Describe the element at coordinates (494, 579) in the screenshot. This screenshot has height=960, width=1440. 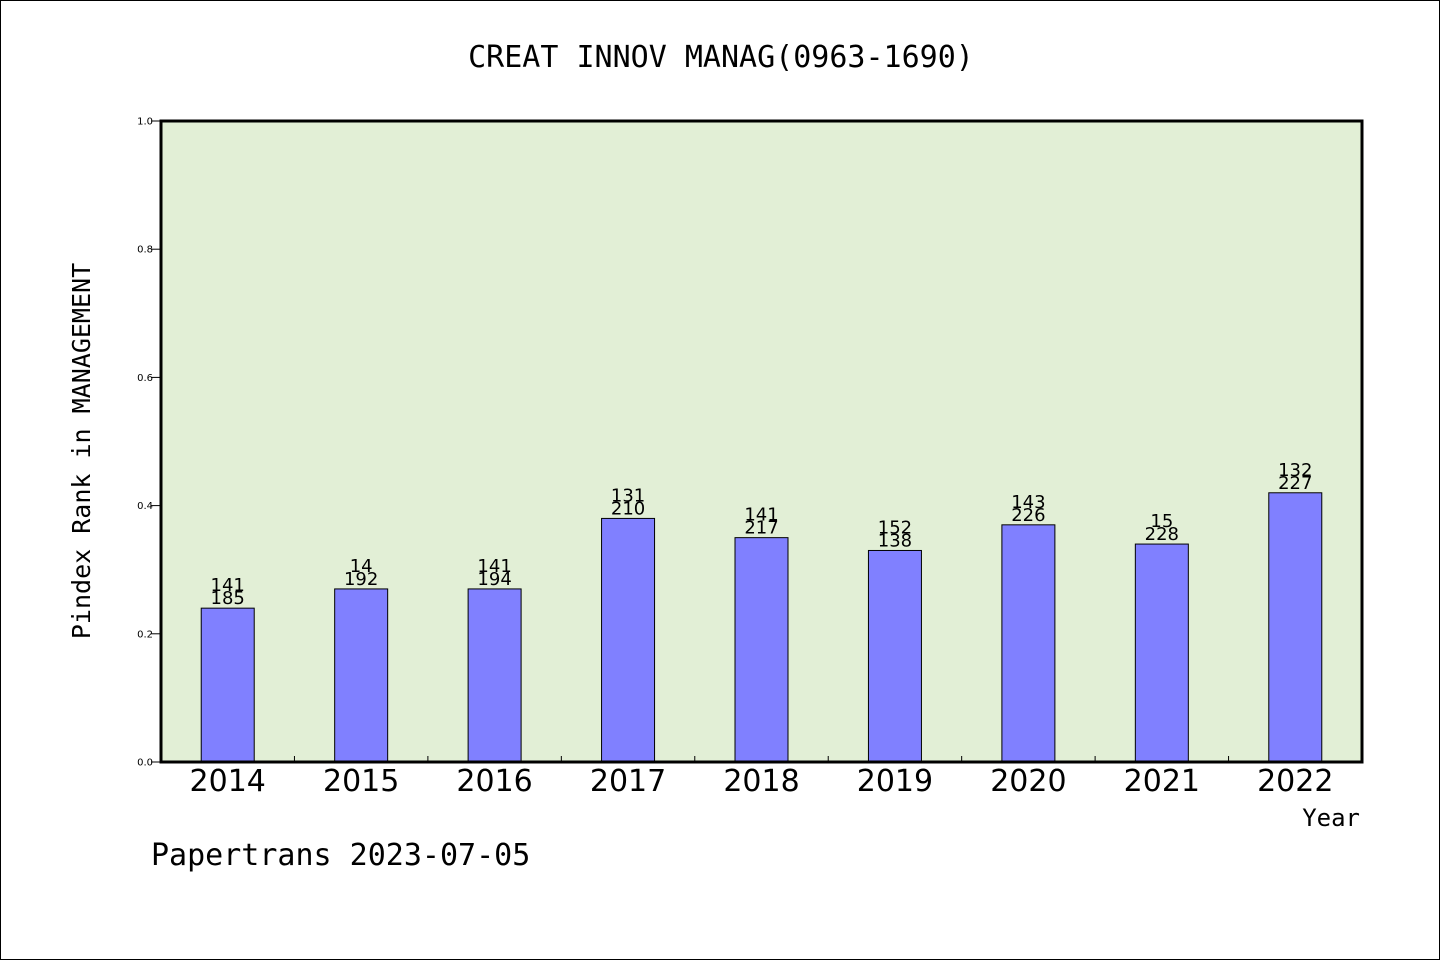
I see `bar-label-bottom: 194` at that location.